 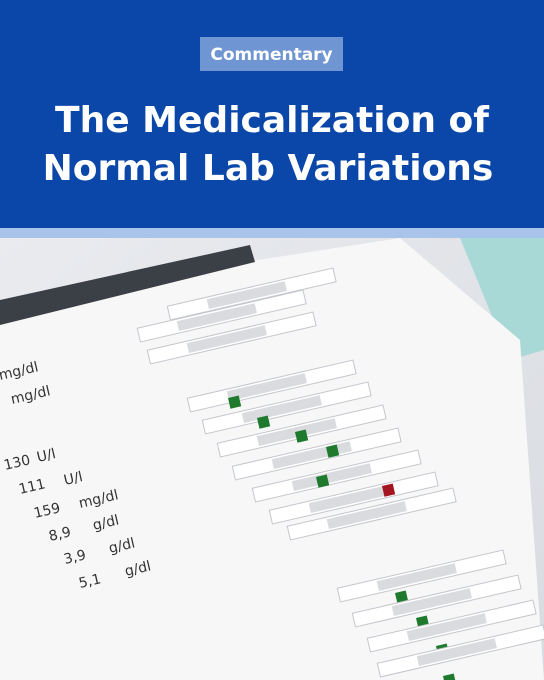 I want to click on badge-box, so click(x=271, y=54).